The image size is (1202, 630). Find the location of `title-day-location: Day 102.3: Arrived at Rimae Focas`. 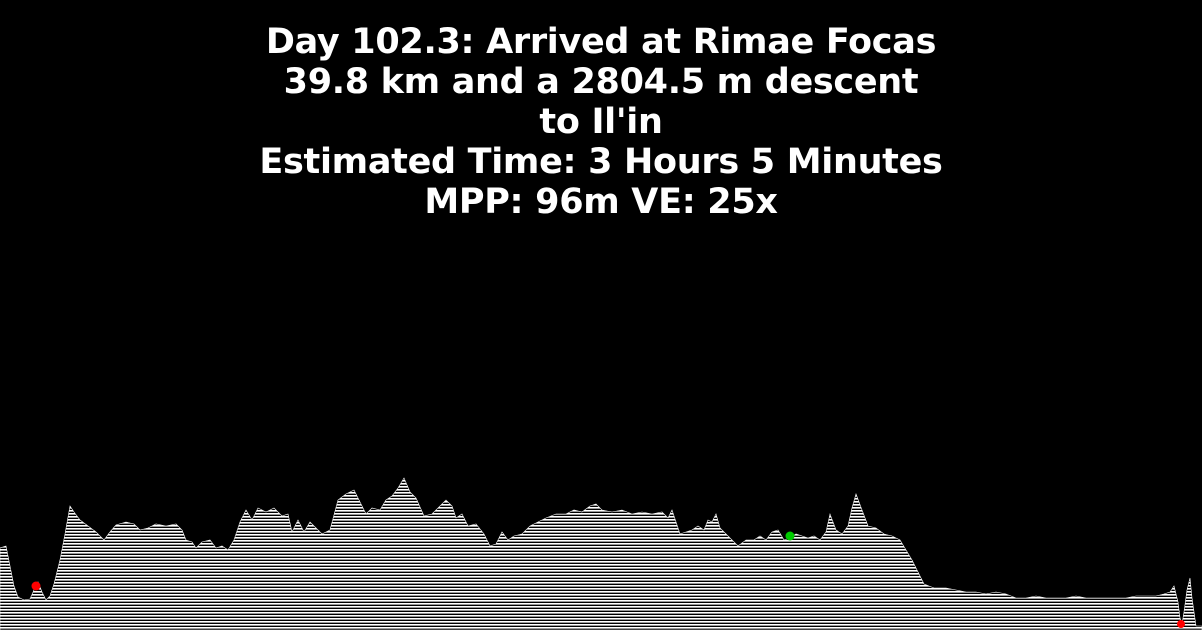

title-day-location: Day 102.3: Arrived at Rimae Focas is located at coordinates (601, 42).